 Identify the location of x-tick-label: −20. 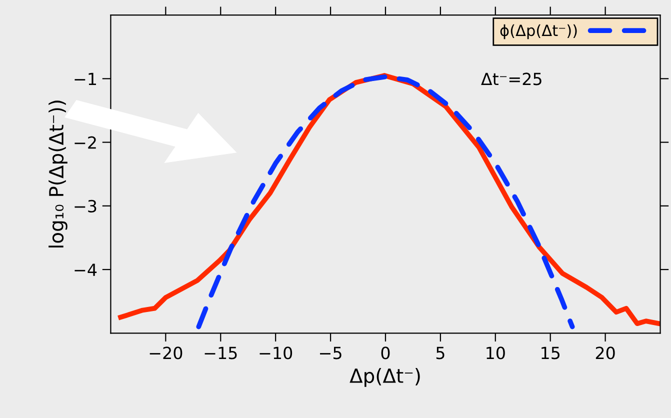
(166, 353).